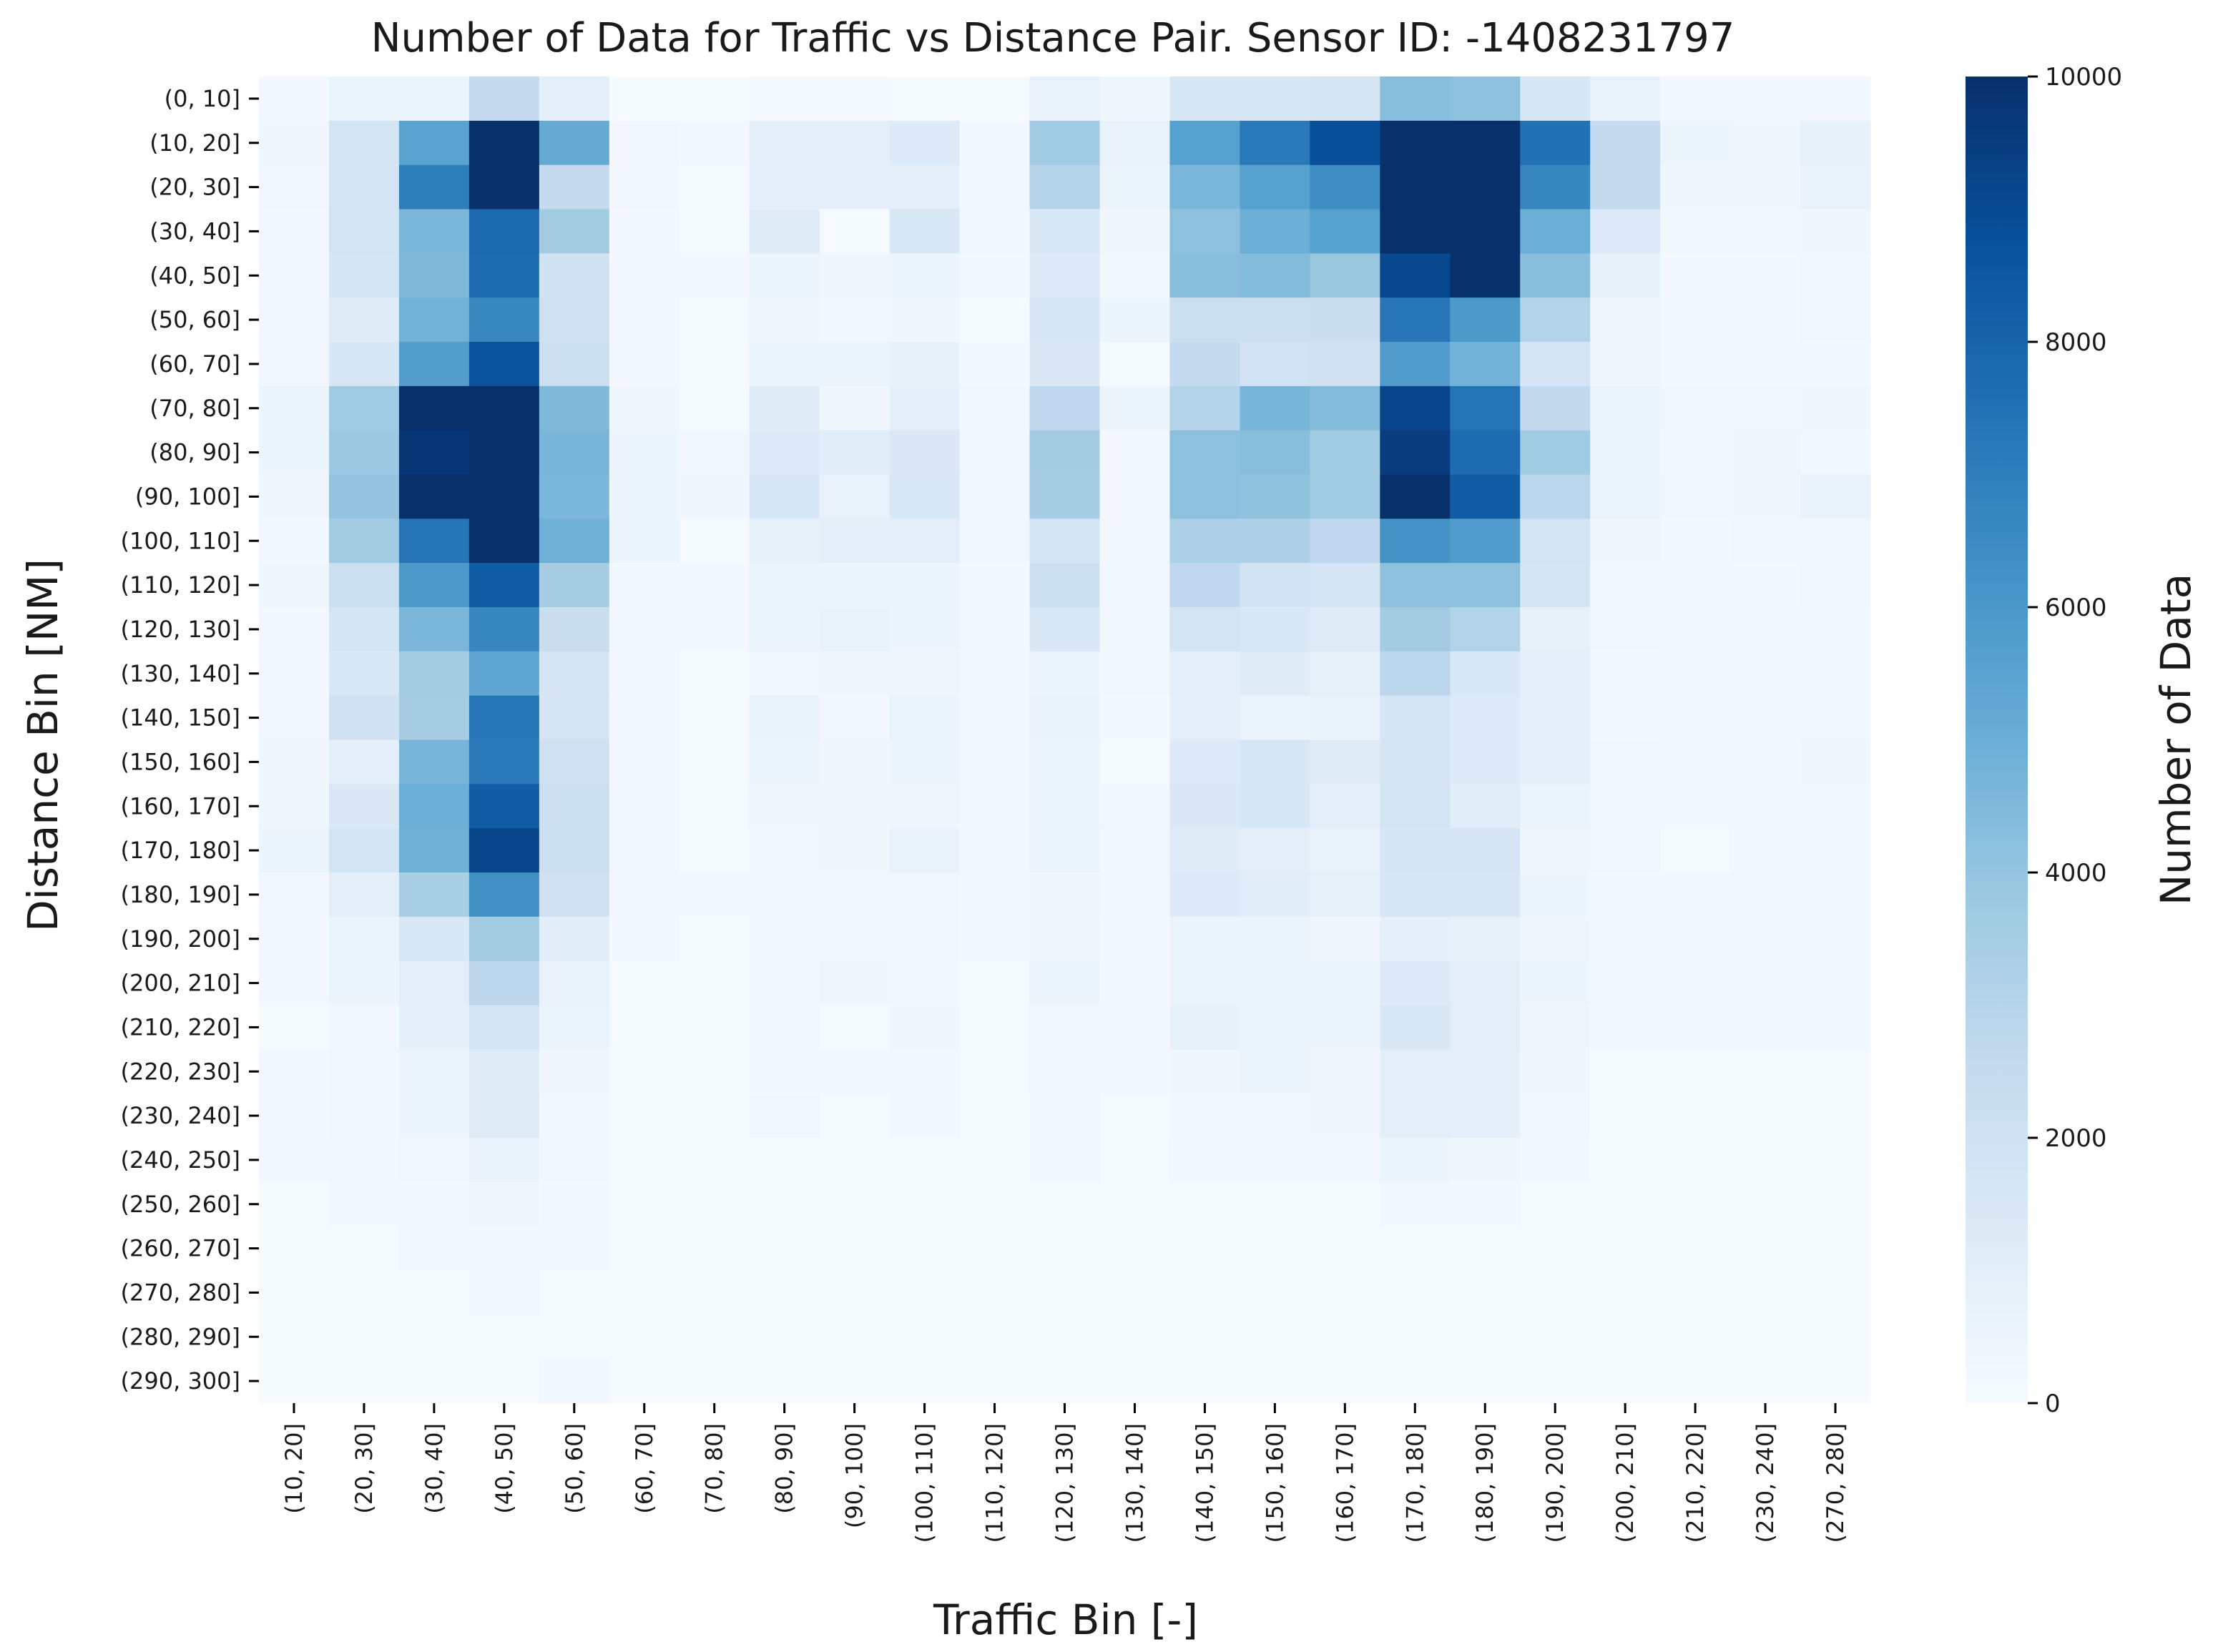 Image resolution: width=2213 pixels, height=1652 pixels. I want to click on x-tick-label: (180, 190], so click(1484, 1483).